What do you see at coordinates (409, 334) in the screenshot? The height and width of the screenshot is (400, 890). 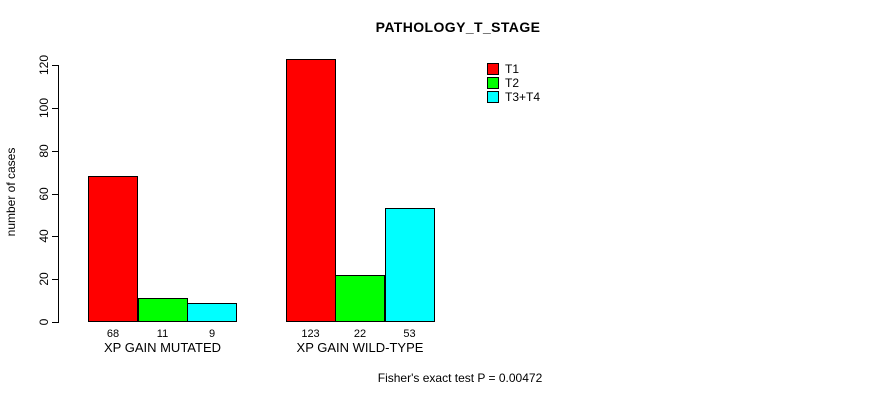 I see `bar-value-label: 53` at bounding box center [409, 334].